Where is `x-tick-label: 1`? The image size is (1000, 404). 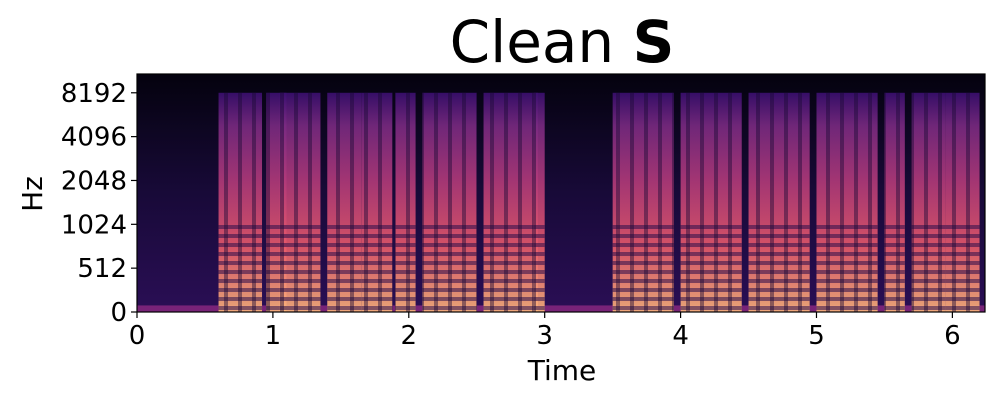 x-tick-label: 1 is located at coordinates (273, 336).